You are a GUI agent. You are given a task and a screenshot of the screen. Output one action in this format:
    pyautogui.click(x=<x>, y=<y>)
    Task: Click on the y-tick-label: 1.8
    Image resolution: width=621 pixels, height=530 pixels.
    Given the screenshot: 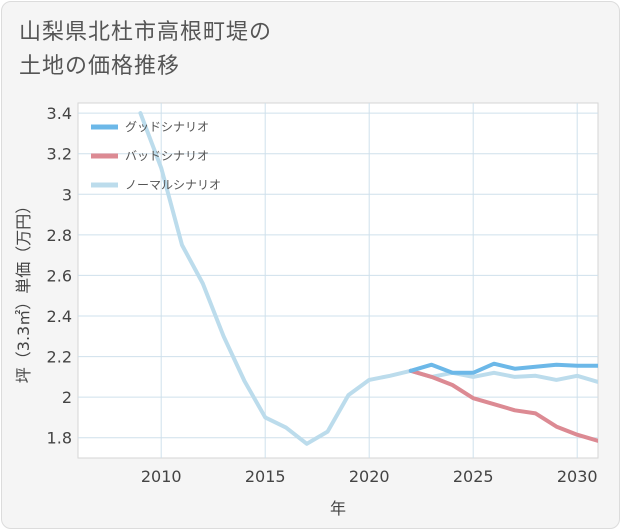 What is the action you would take?
    pyautogui.click(x=59, y=438)
    